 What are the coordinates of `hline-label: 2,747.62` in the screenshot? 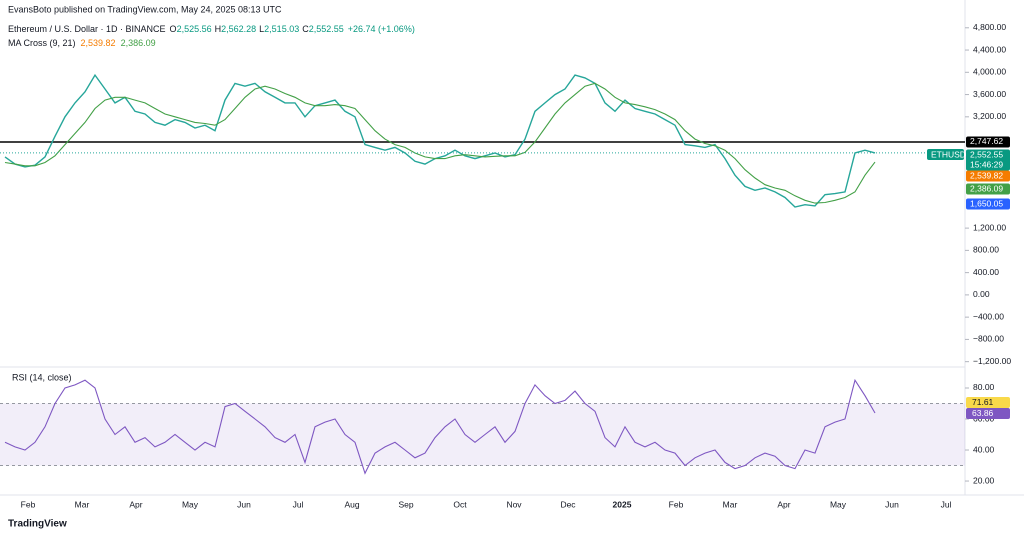 It's located at (986, 141).